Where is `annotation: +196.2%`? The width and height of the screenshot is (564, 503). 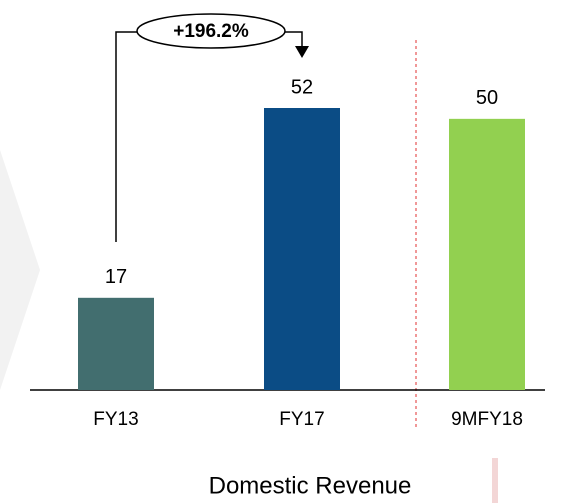 annotation: +196.2% is located at coordinates (211, 31).